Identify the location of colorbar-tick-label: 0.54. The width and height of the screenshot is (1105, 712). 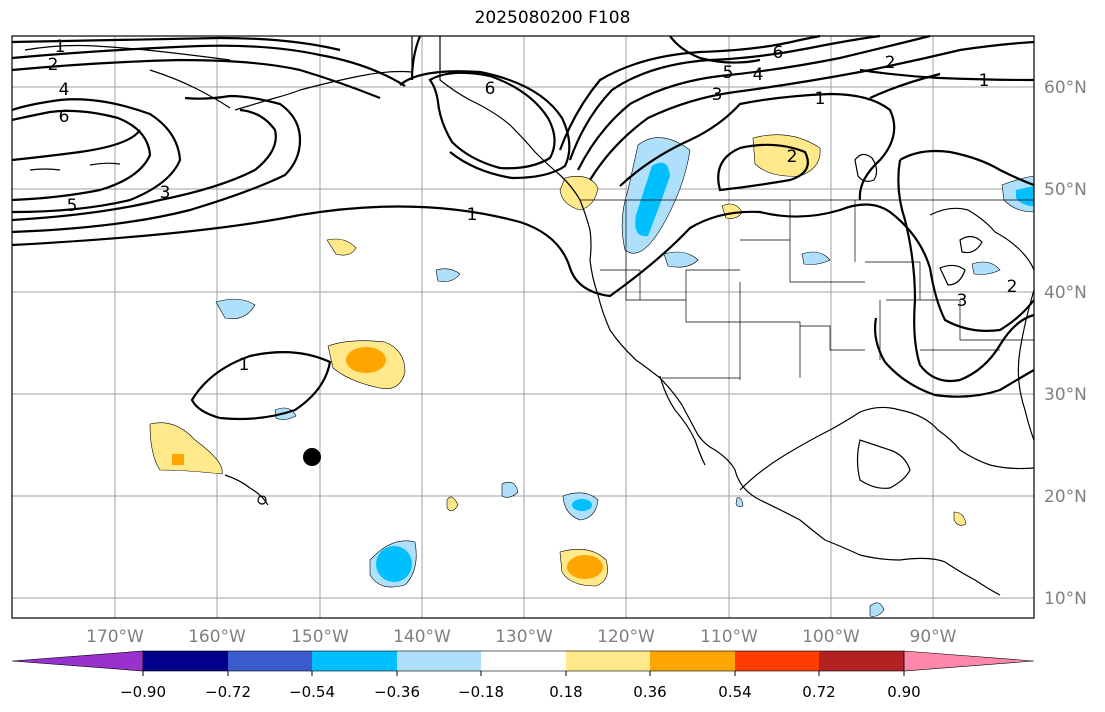
(734, 692).